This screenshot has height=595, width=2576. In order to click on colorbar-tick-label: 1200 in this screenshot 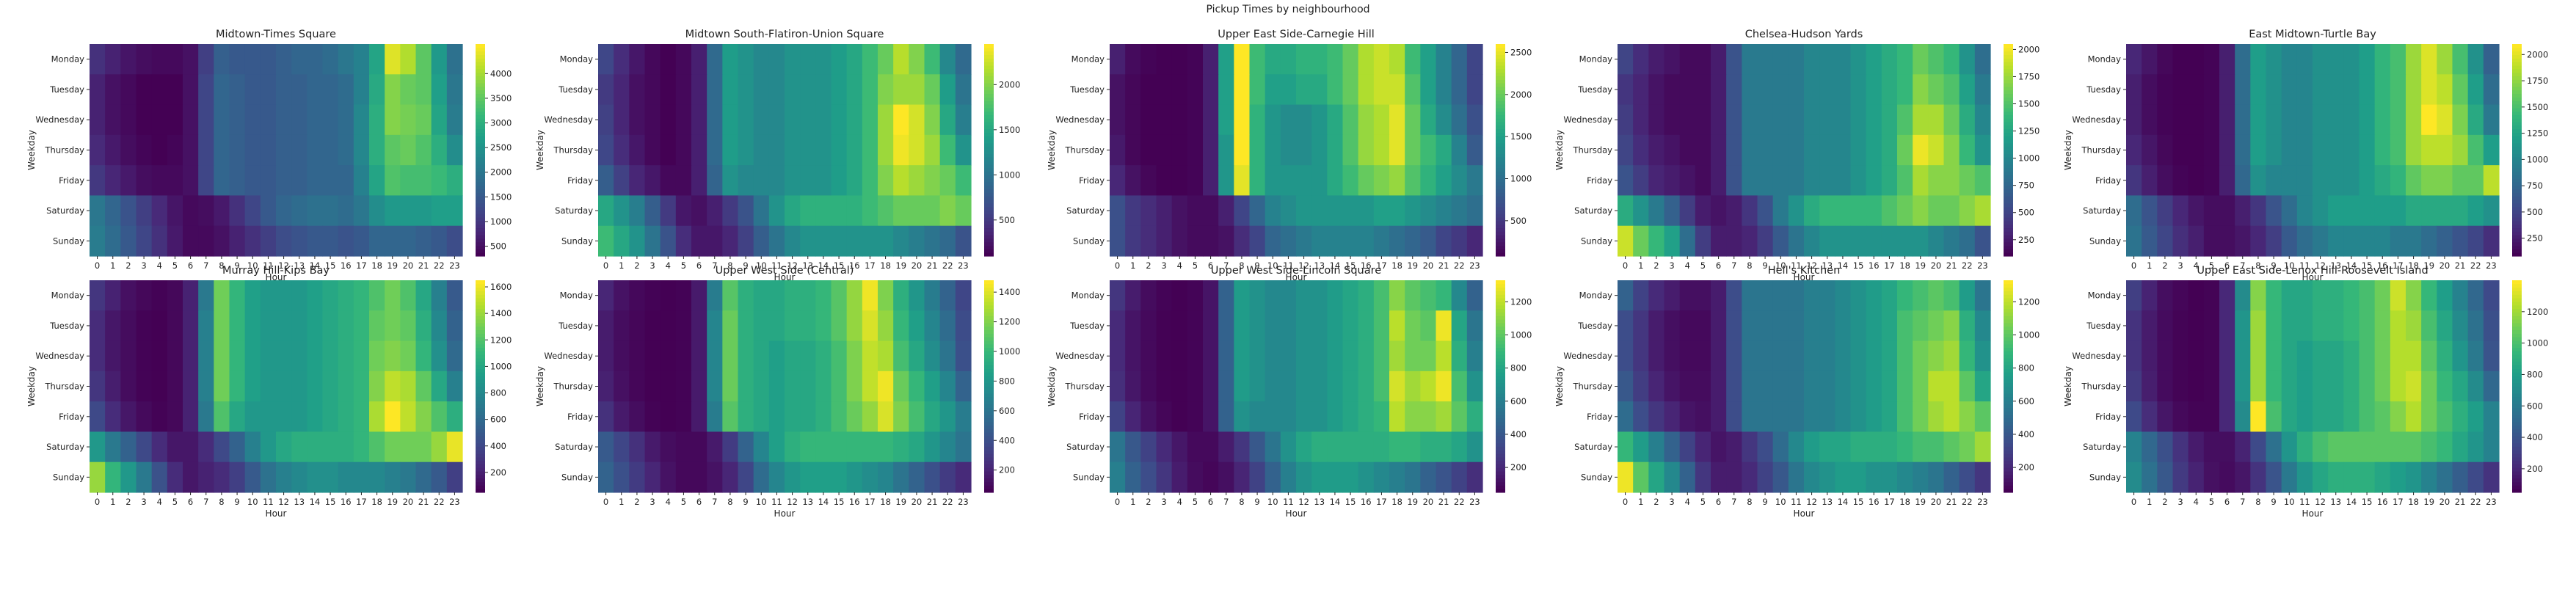, I will do `click(2029, 301)`.